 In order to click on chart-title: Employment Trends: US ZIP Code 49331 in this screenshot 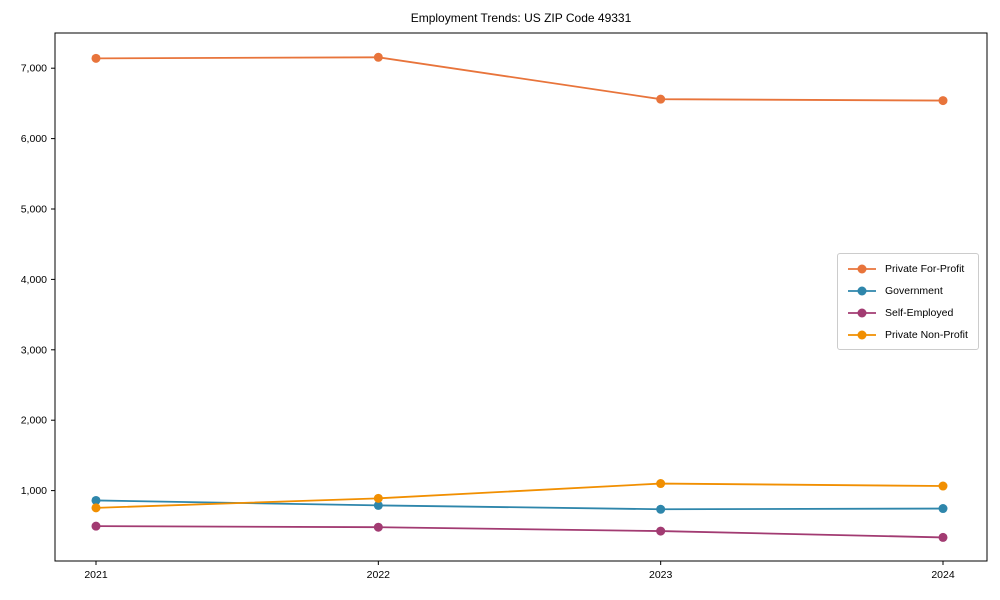, I will do `click(521, 18)`.